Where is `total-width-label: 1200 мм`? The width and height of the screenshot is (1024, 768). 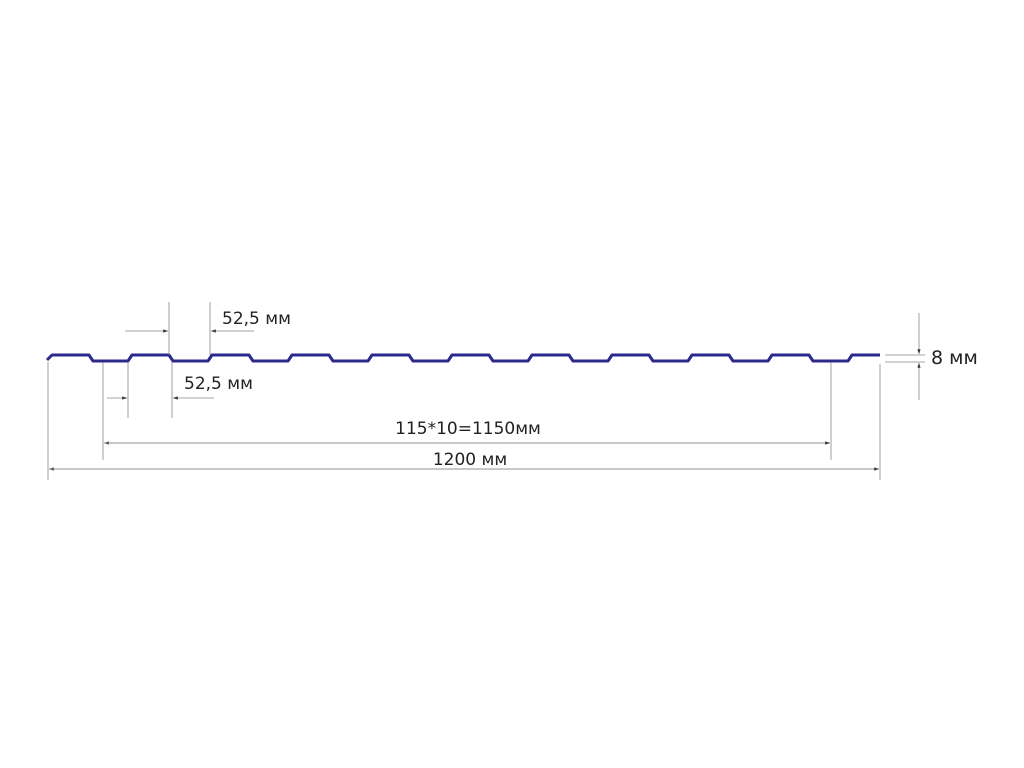 total-width-label: 1200 мм is located at coordinates (470, 460).